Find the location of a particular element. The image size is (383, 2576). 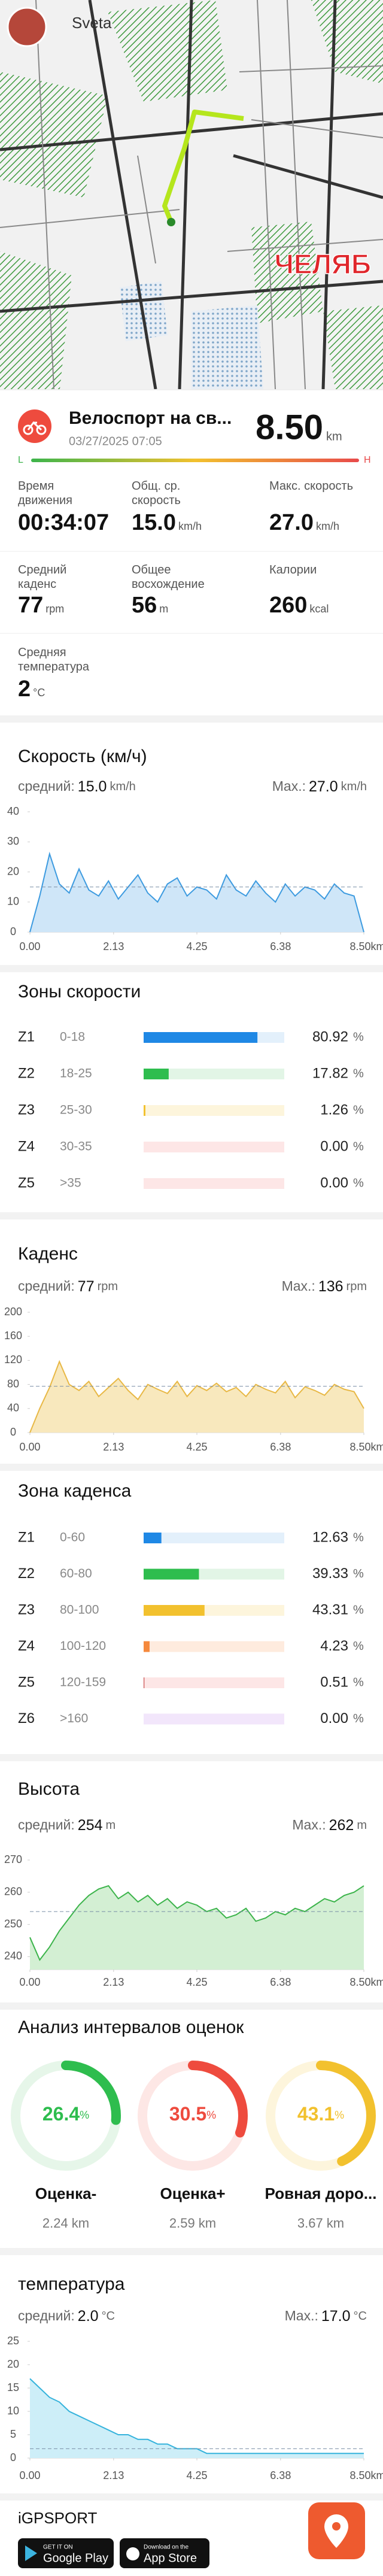

app-store-badge is located at coordinates (164, 2553).